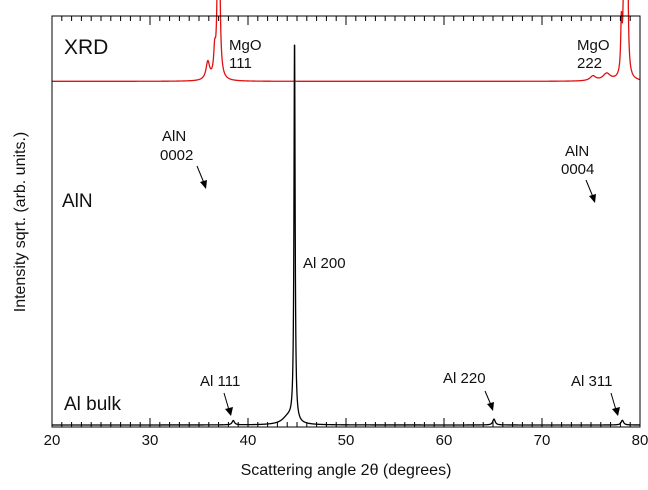 The image size is (648, 490). Describe the element at coordinates (577, 160) in the screenshot. I see `annotation-aln-0004: AlN 0004` at that location.